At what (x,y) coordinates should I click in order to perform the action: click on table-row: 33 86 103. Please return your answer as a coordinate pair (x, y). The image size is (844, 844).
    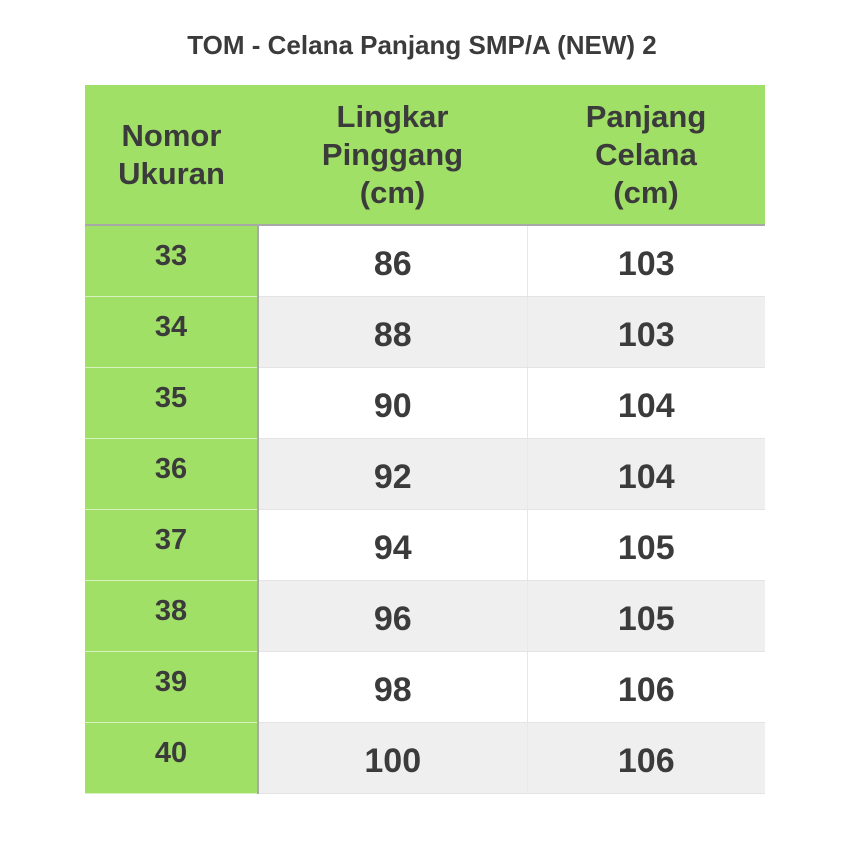
    Looking at the image, I should click on (425, 261).